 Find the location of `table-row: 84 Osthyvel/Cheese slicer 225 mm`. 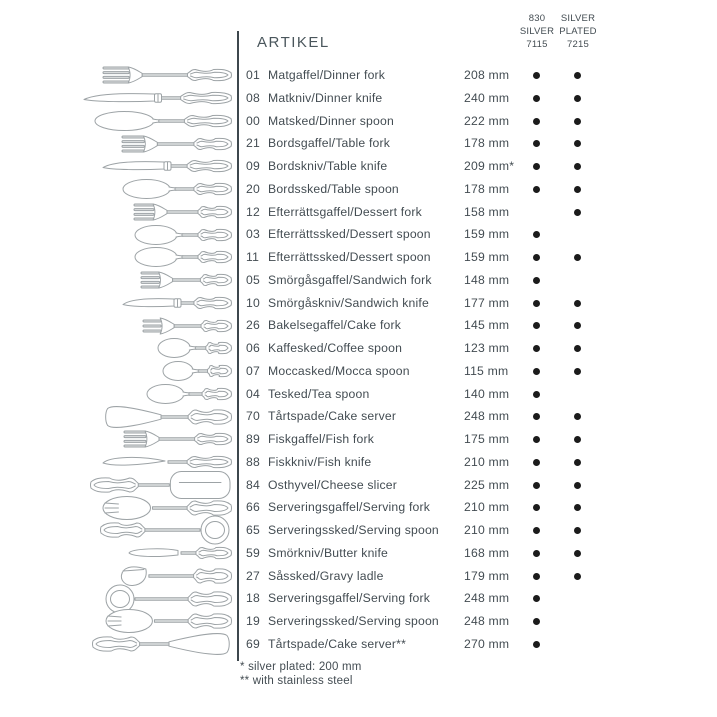

table-row: 84 Osthyvel/Cheese slicer 225 mm is located at coordinates (358, 485).